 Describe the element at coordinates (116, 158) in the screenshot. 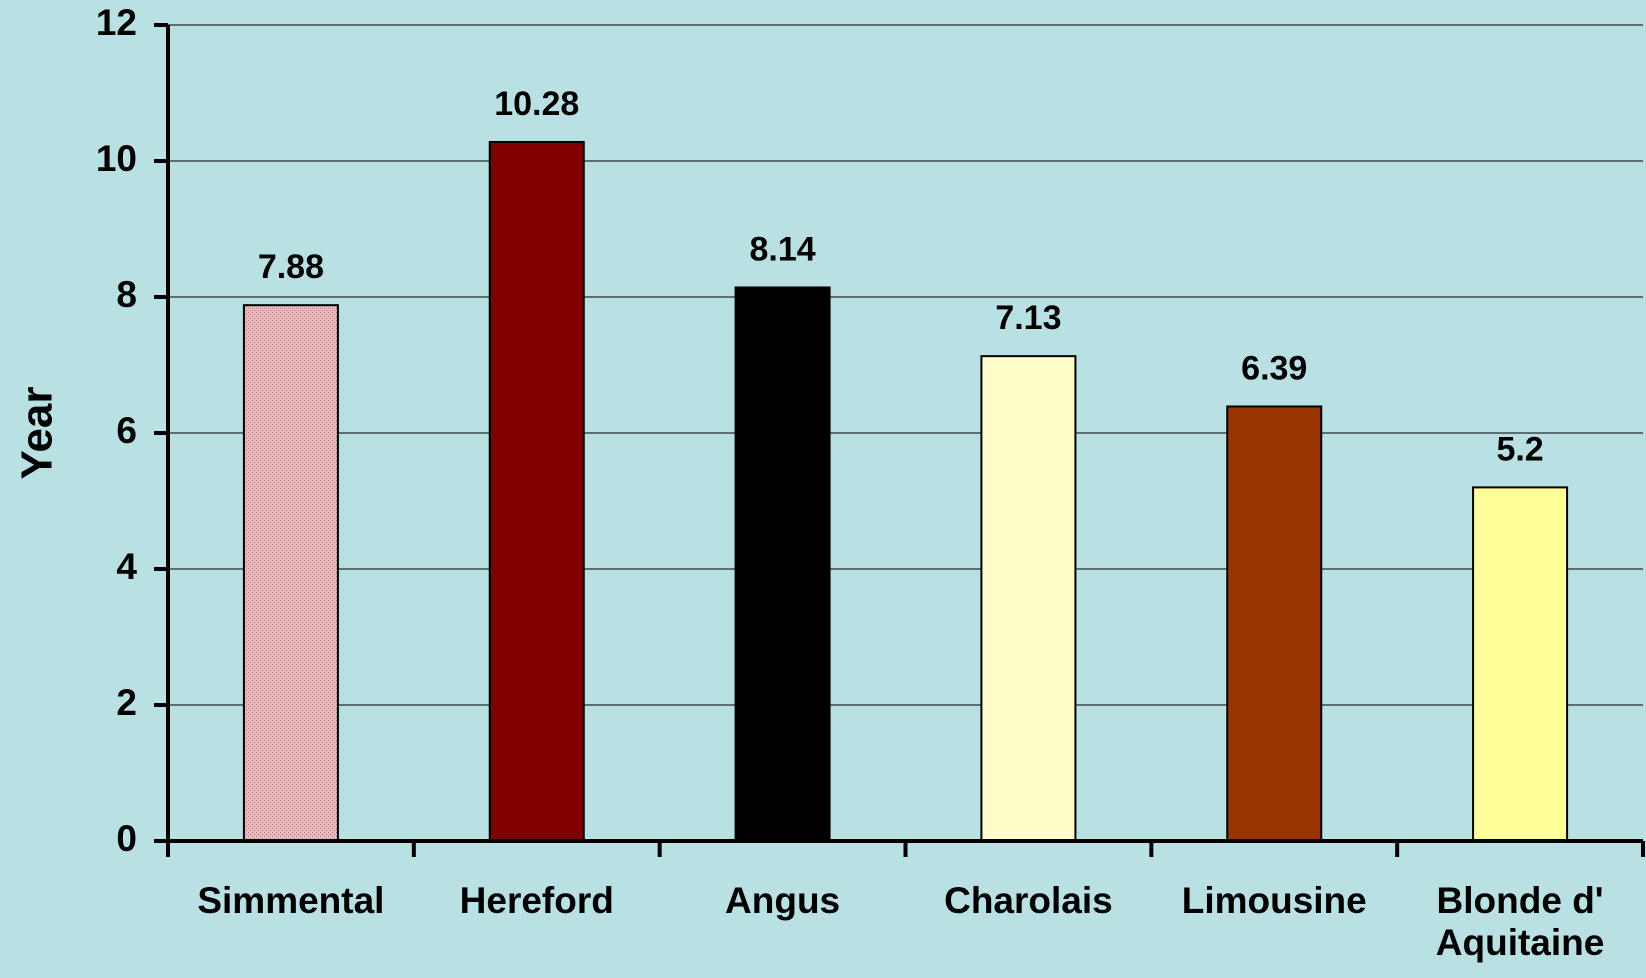

I see `y-tick-label: 10` at that location.